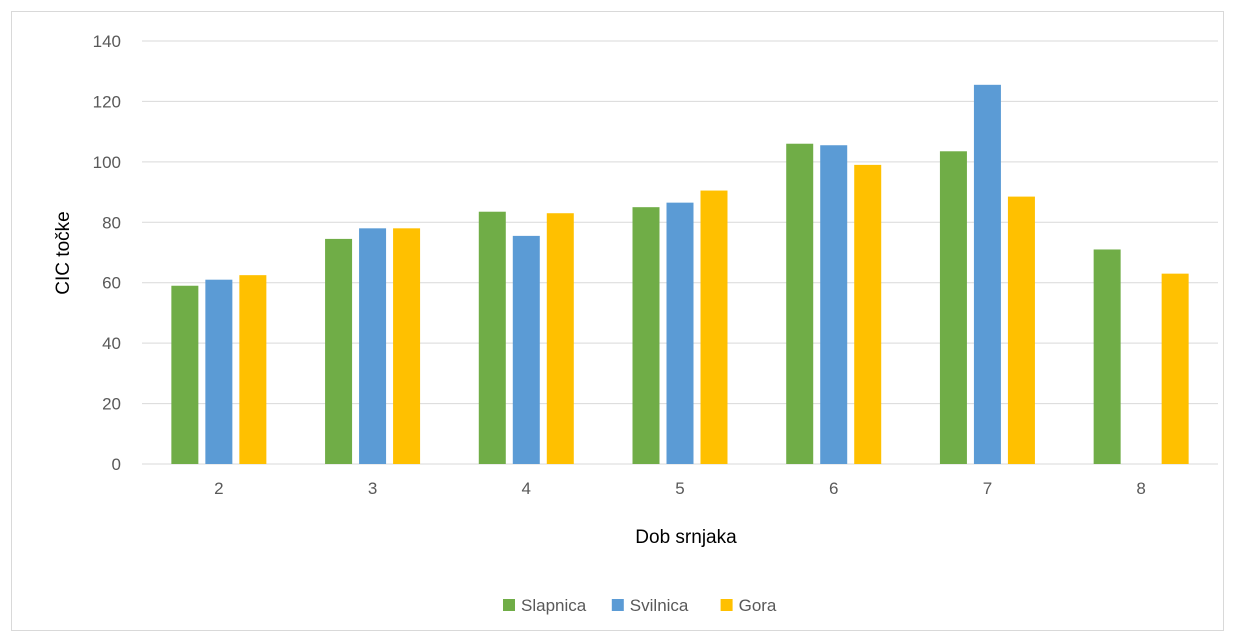 This screenshot has width=1236, height=637. What do you see at coordinates (987, 488) in the screenshot?
I see `x-tick-label: 7` at bounding box center [987, 488].